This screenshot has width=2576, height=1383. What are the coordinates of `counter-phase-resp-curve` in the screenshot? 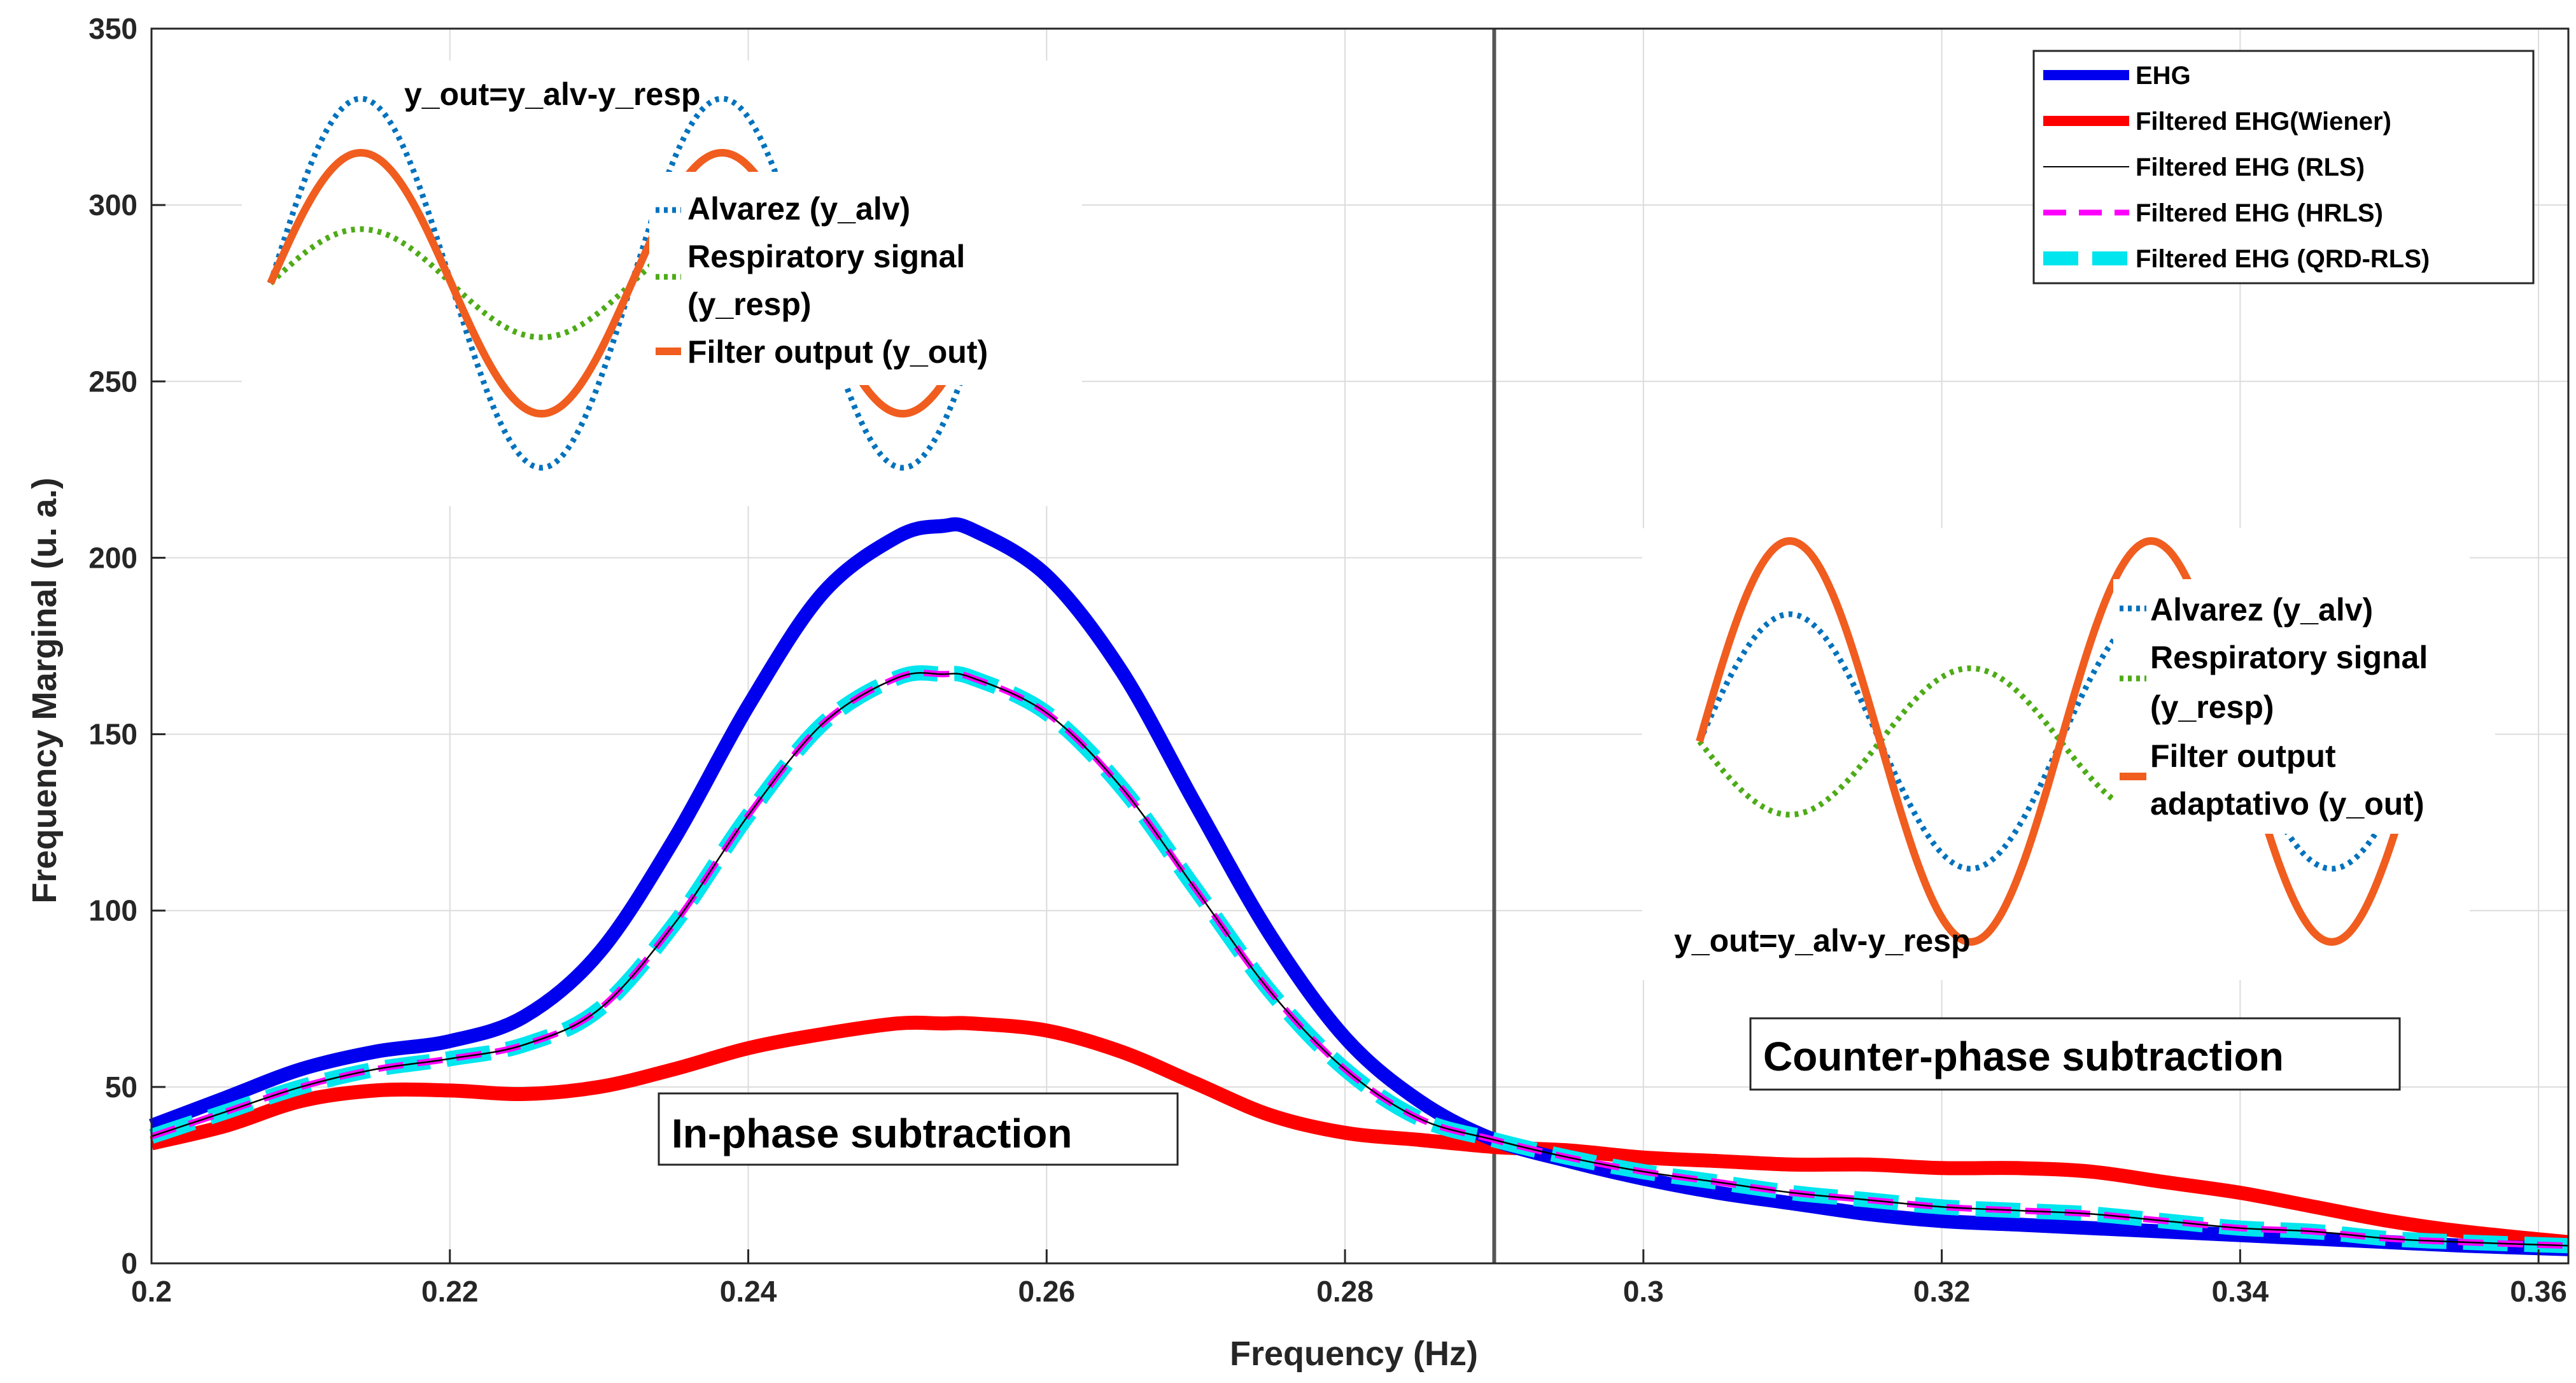 It's located at (2061, 741).